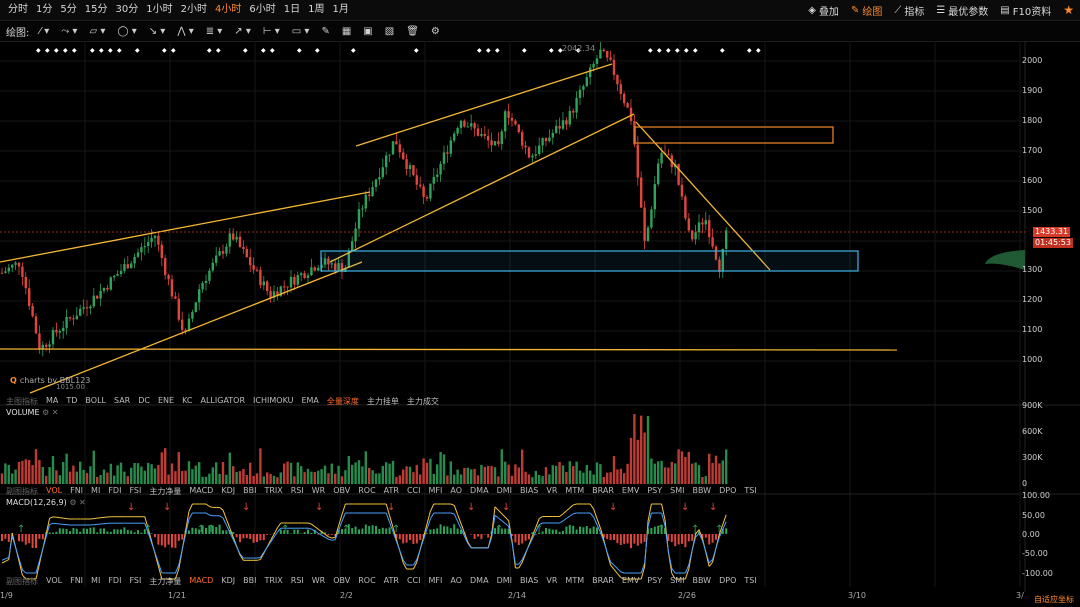  I want to click on timeframe-1: 1分, so click(44, 9).